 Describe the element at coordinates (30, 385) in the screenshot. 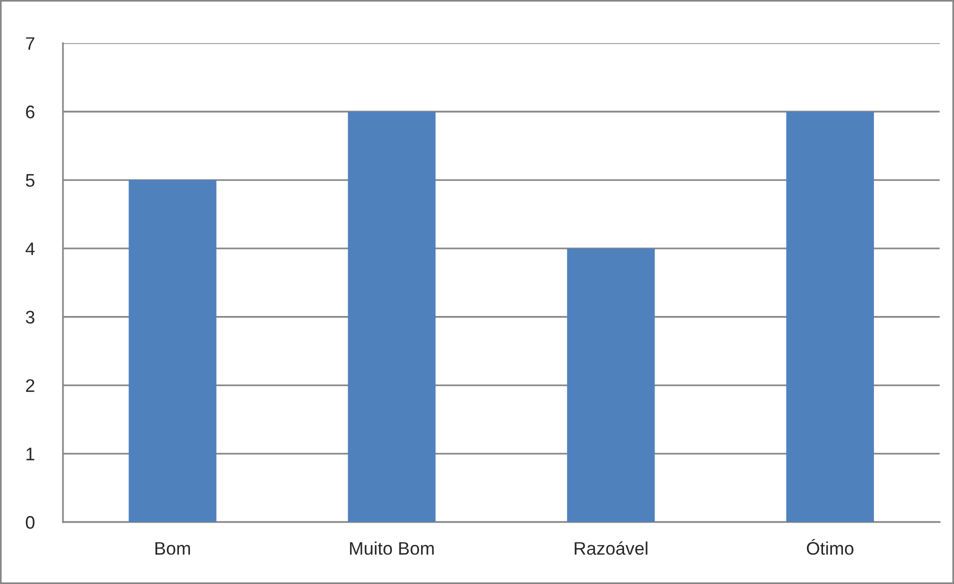

I see `y-tick-label: 2` at that location.